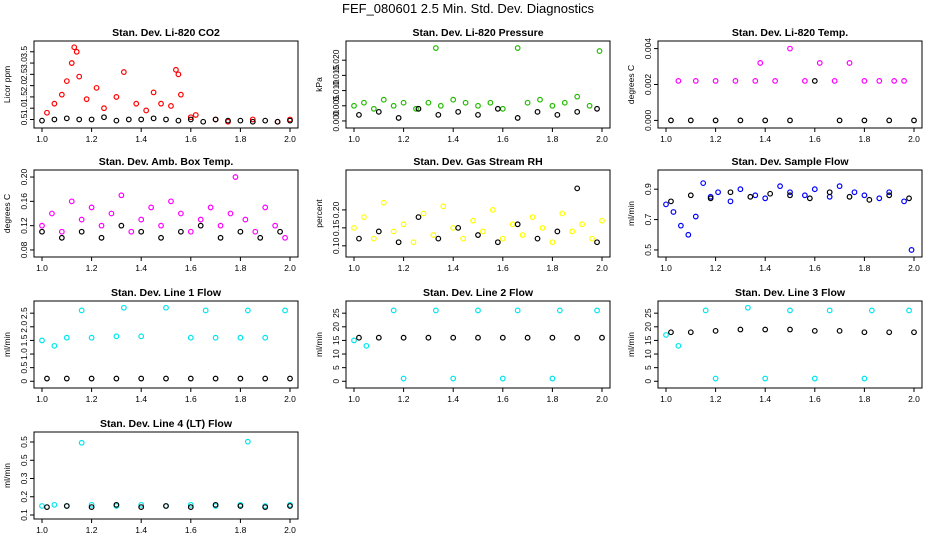 The image size is (936, 540). I want to click on x-tick-label: 1.4, so click(453, 399).